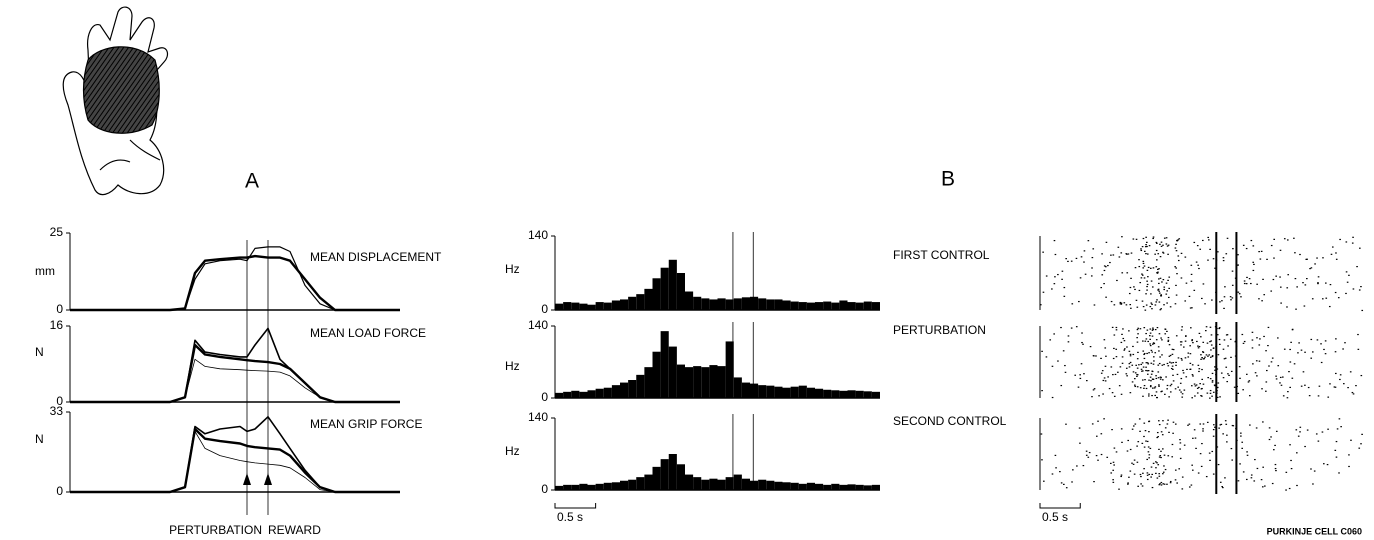  I want to click on y-tick-label: 16, so click(57, 325).